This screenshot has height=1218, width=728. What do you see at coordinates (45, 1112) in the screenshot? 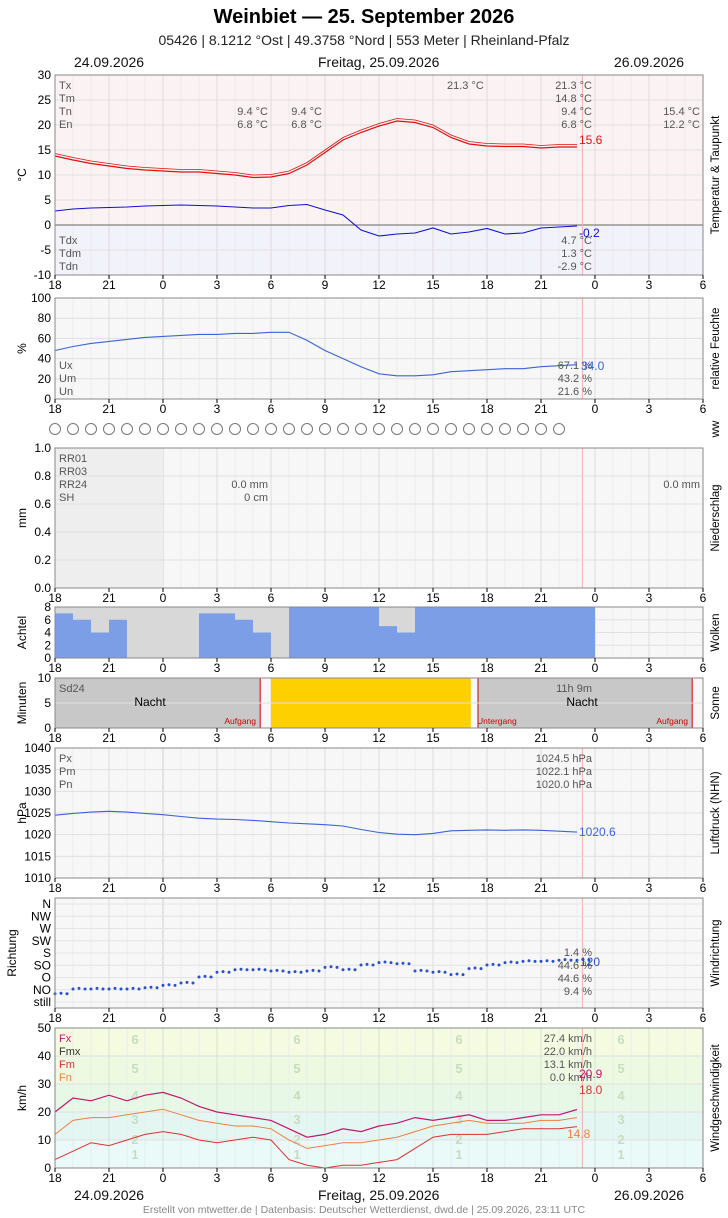
I see `wind-speed-panel-y-tick-label: 20` at bounding box center [45, 1112].